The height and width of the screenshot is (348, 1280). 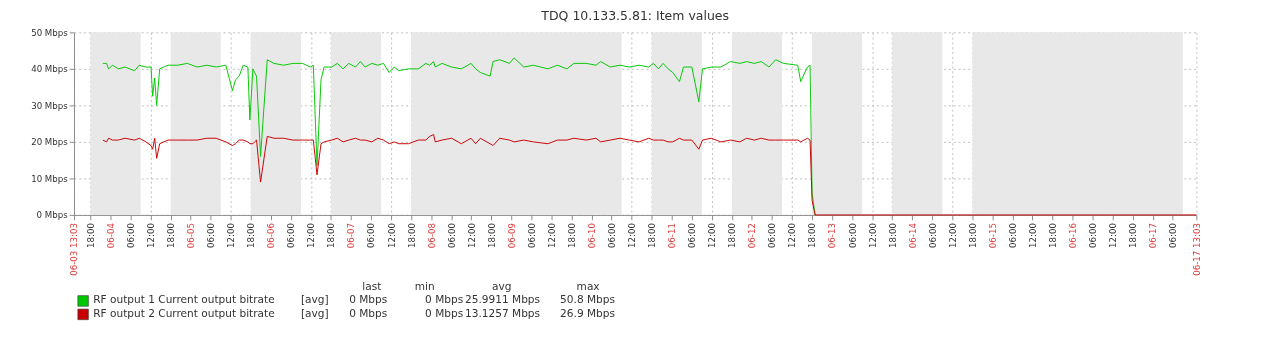 I want to click on y-tick-label: 0 Mbps, so click(x=52, y=215).